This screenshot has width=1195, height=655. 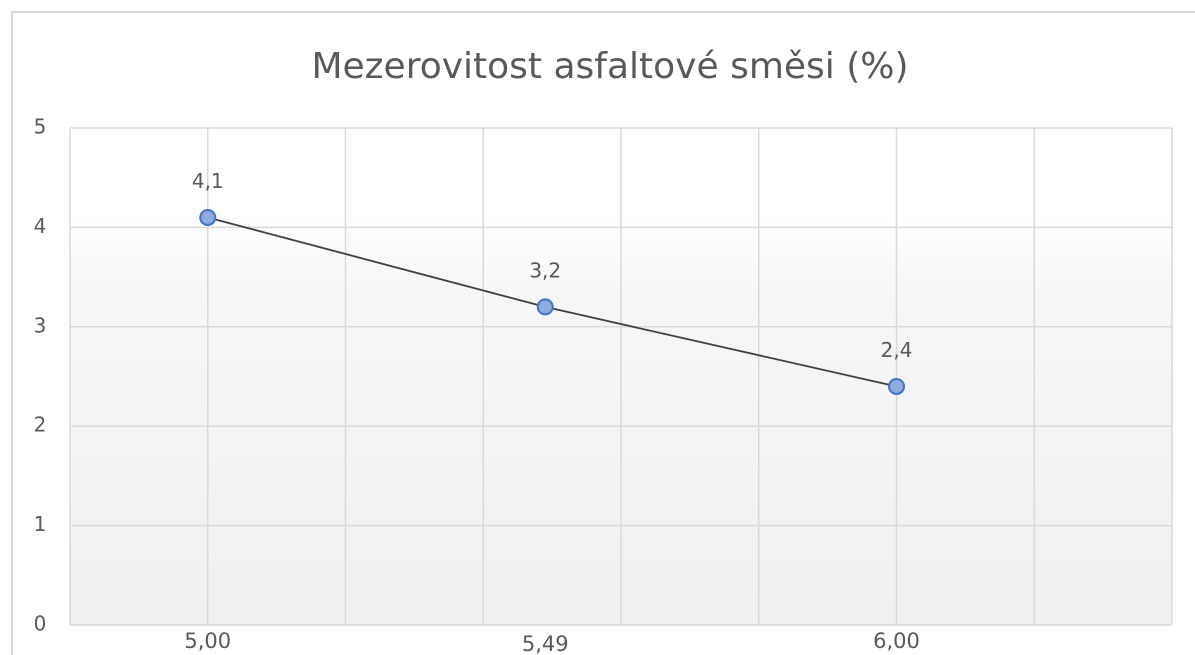 What do you see at coordinates (207, 641) in the screenshot?
I see `x-tick-label: 5,00` at bounding box center [207, 641].